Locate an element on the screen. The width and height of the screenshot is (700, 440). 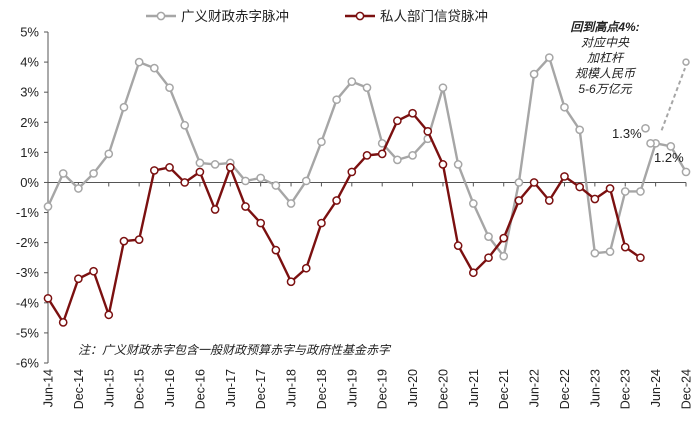
callout-label: 1.2% is located at coordinates (669, 157).